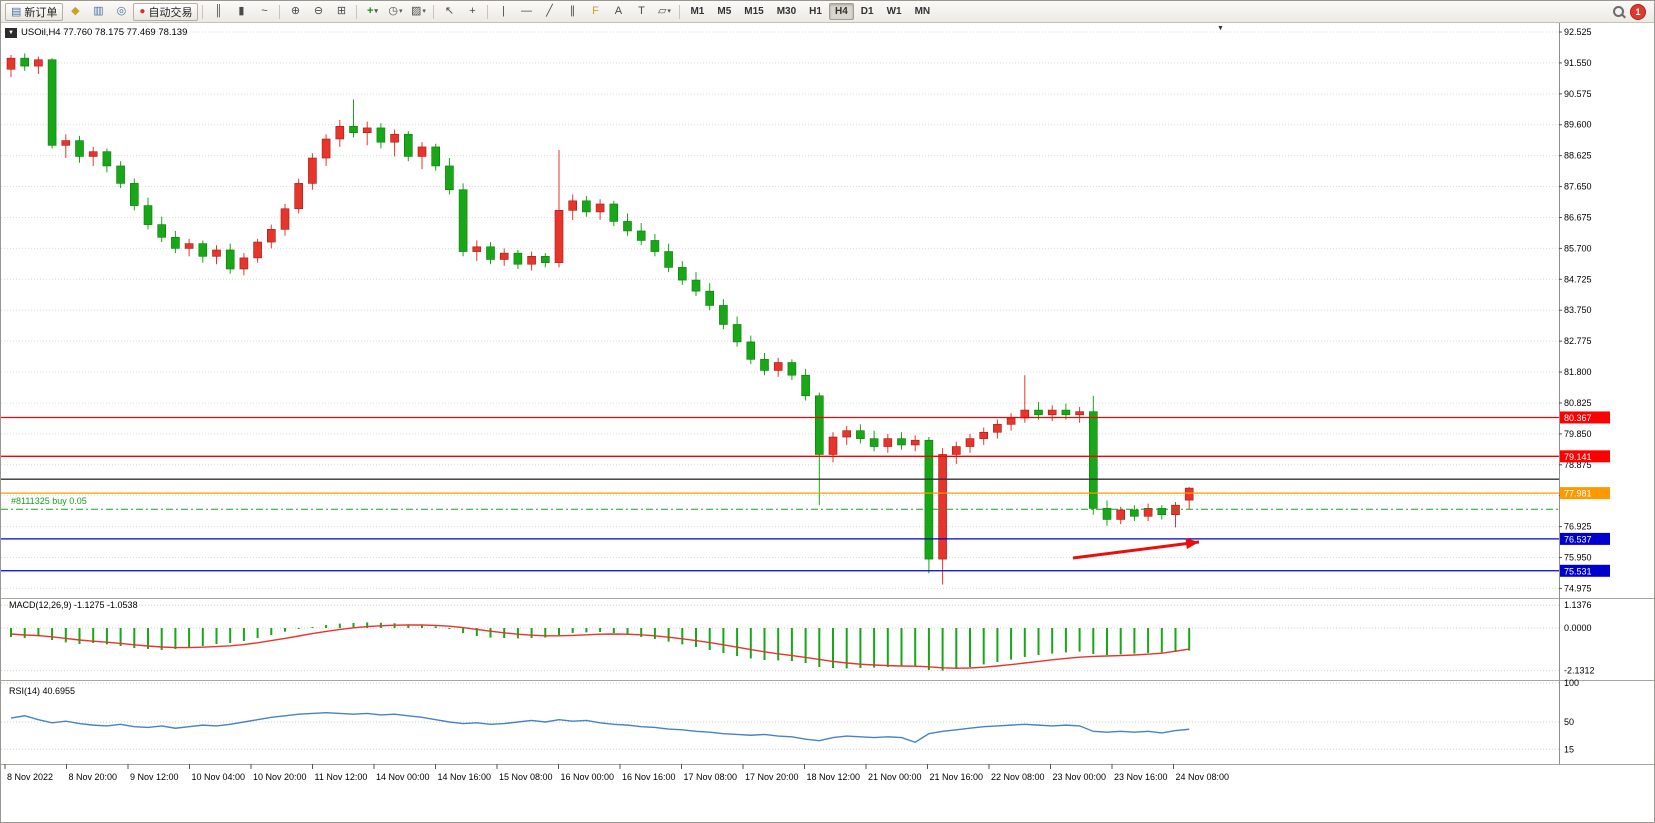 This screenshot has width=1655, height=823. What do you see at coordinates (73, 605) in the screenshot?
I see `macd-label: MACD(12,26,9) -1.1275 -1.0538` at bounding box center [73, 605].